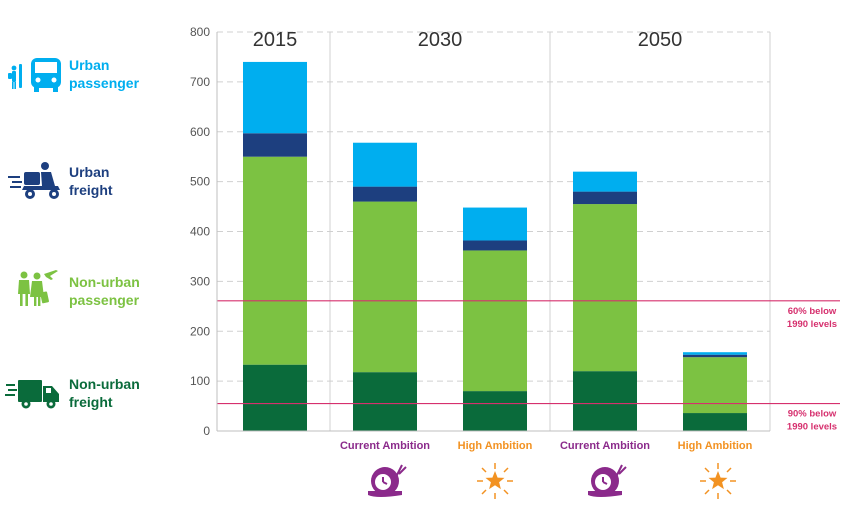  I want to click on year-labels: 2015 2030 2050, so click(468, 40).